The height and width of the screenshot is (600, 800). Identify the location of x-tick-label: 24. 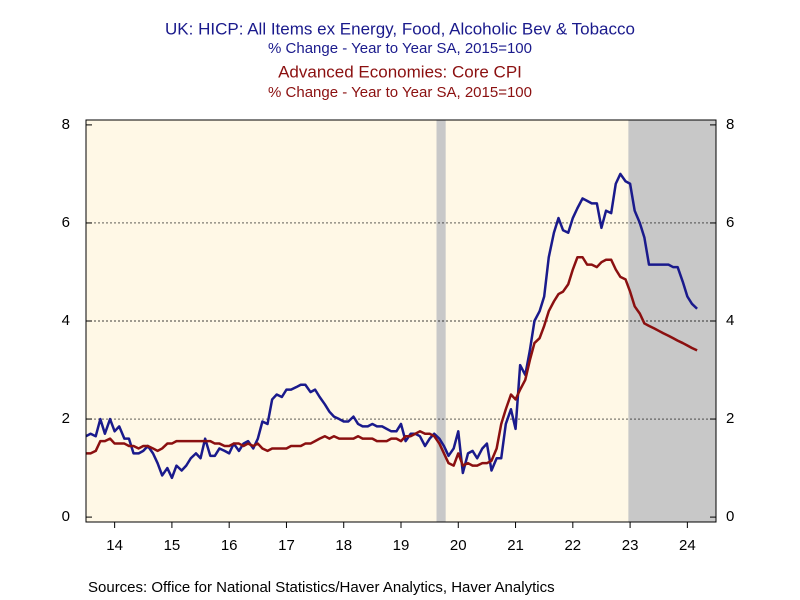
(687, 545).